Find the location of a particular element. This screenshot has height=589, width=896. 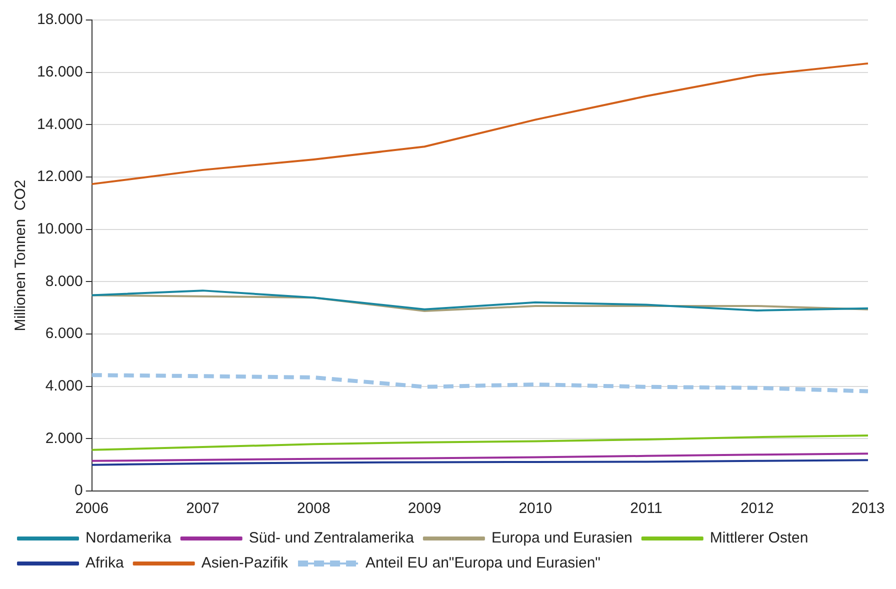

x-tick-label: 2008 is located at coordinates (313, 509).